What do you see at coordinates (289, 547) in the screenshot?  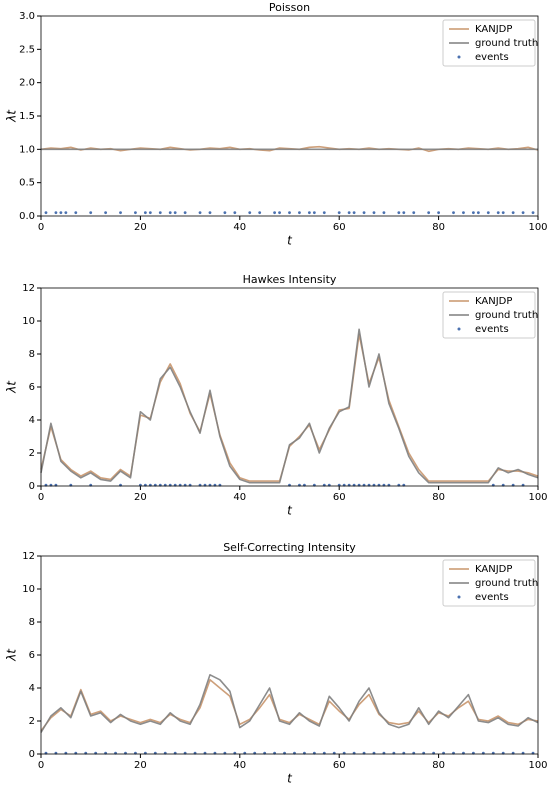 I see `chart-title: Self-Correcting Intensity` at bounding box center [289, 547].